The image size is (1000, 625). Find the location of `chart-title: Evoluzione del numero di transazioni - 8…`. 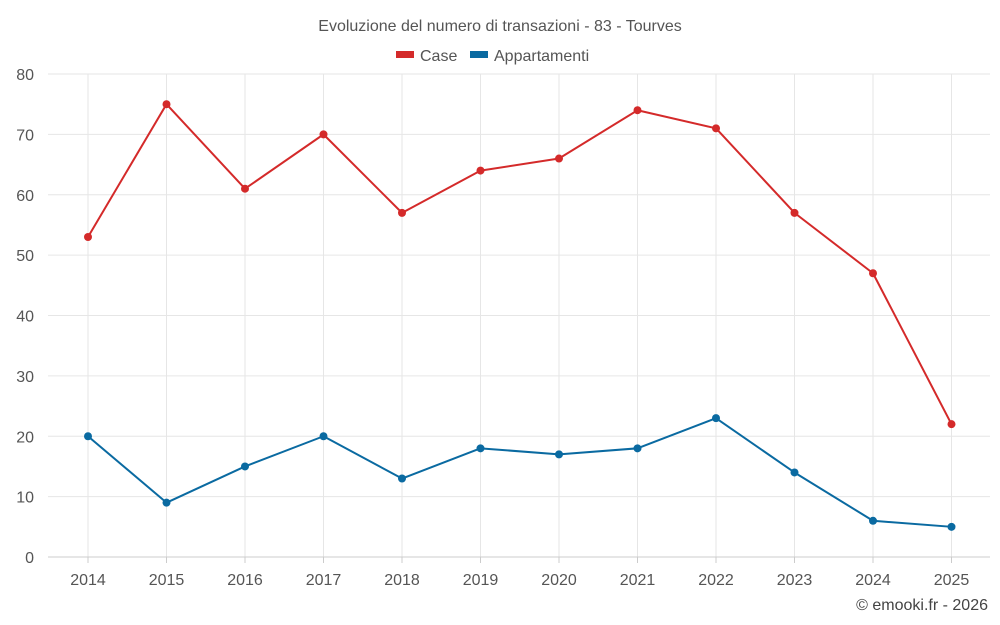

chart-title: Evoluzione del numero di transazioni - 8… is located at coordinates (499, 26).